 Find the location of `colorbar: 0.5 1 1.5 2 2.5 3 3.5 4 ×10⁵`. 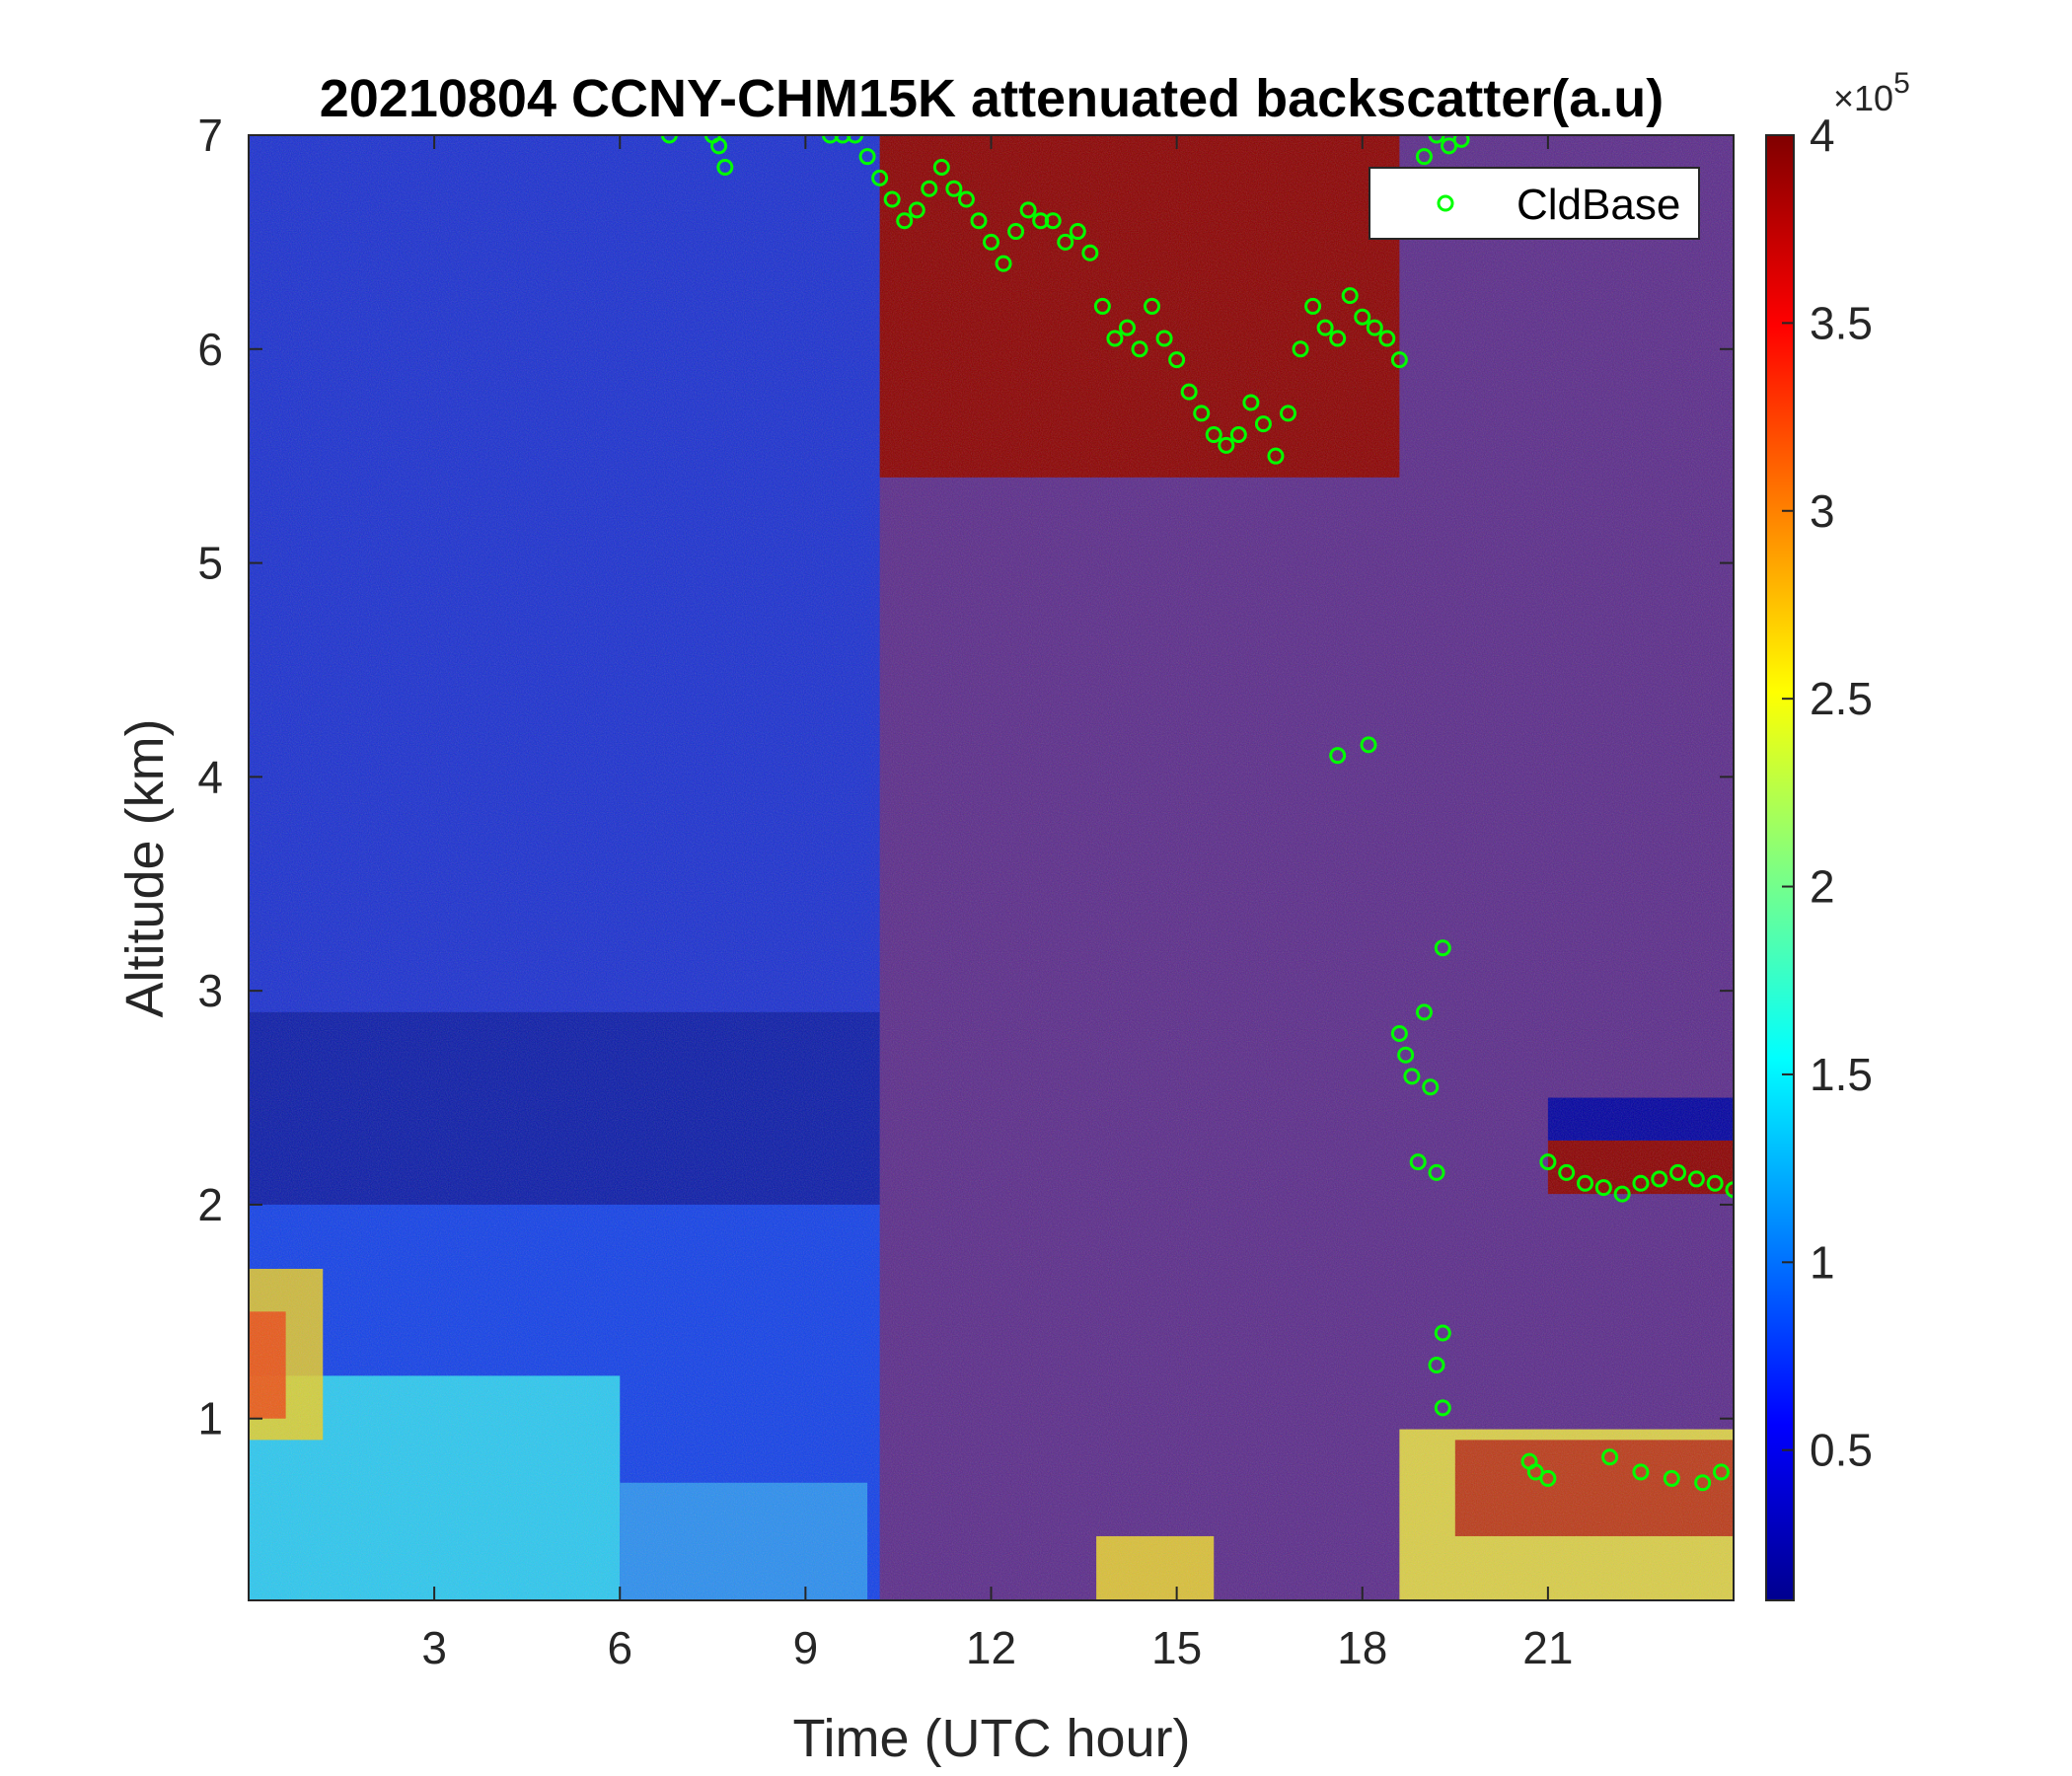

colorbar: 0.5 1 1.5 2 2.5 3 3.5 4 ×10⁵ is located at coordinates (1838, 834).